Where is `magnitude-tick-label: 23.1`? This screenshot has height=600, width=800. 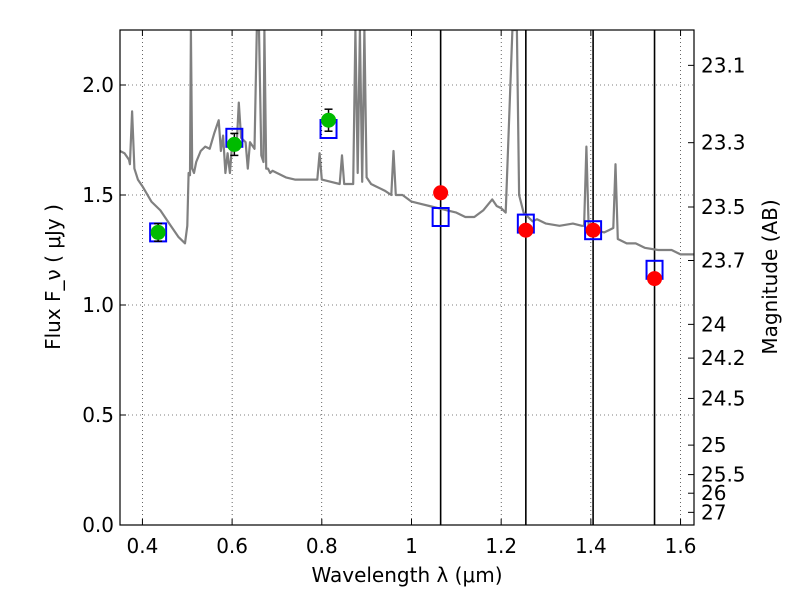
magnitude-tick-label: 23.1 is located at coordinates (723, 65).